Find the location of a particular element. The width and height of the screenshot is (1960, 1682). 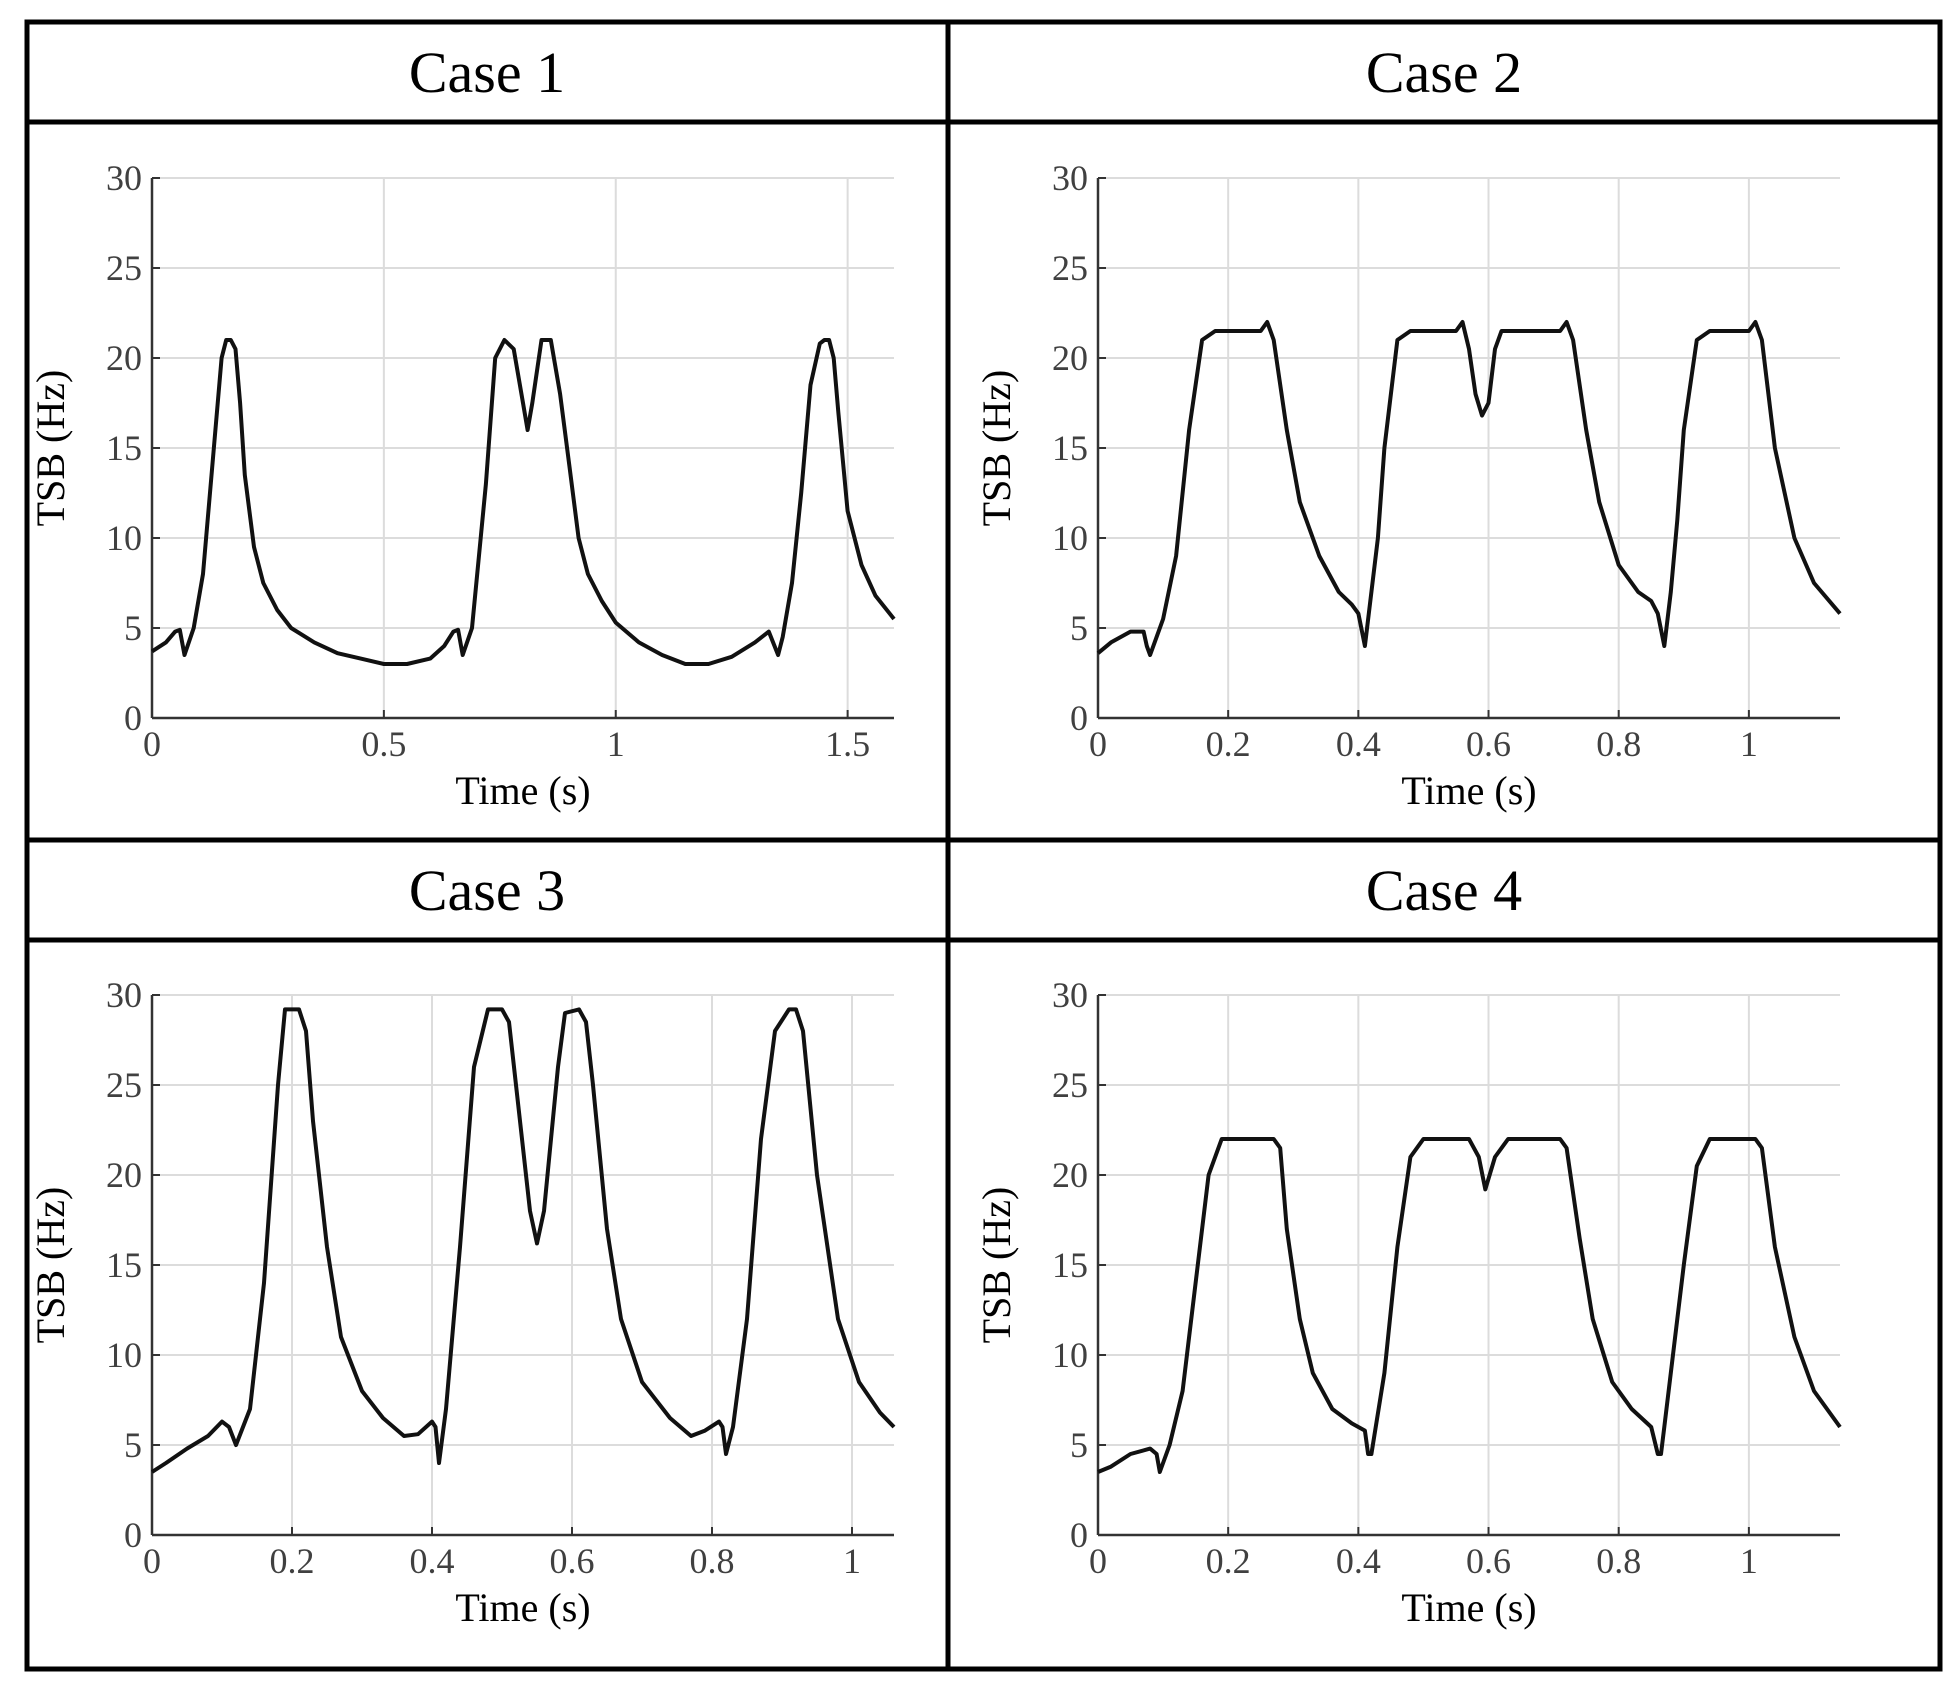

case4-x-tick-label: 0.2 is located at coordinates (1228, 1561).